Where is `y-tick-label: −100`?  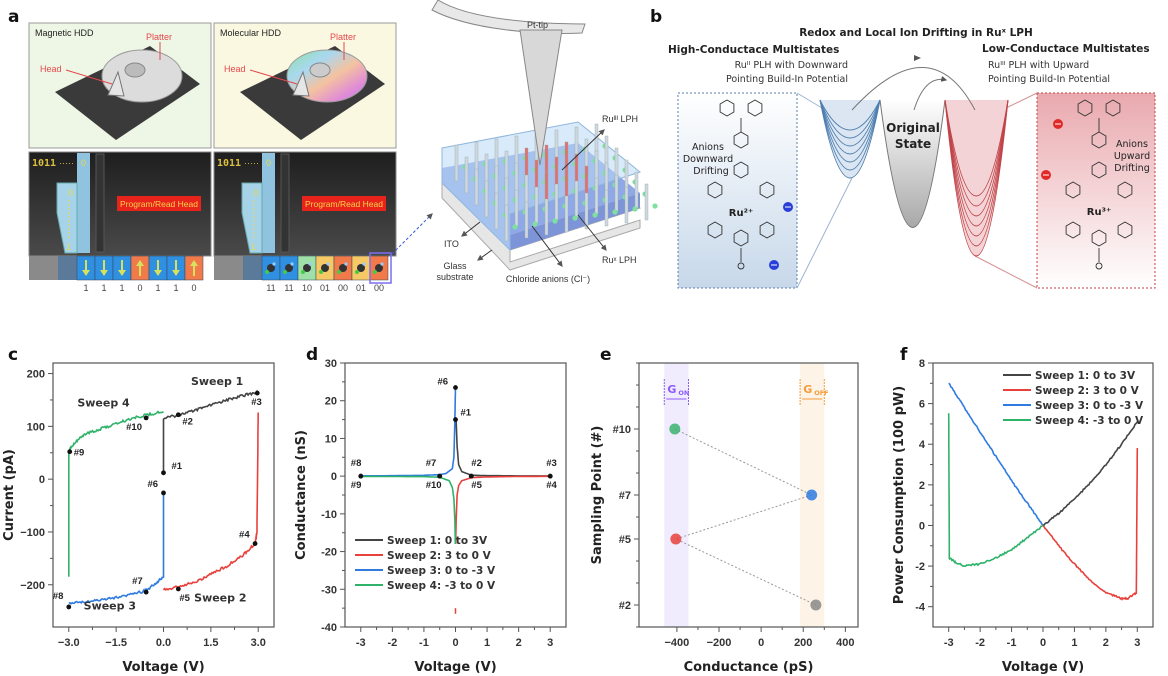 y-tick-label: −100 is located at coordinates (32, 533).